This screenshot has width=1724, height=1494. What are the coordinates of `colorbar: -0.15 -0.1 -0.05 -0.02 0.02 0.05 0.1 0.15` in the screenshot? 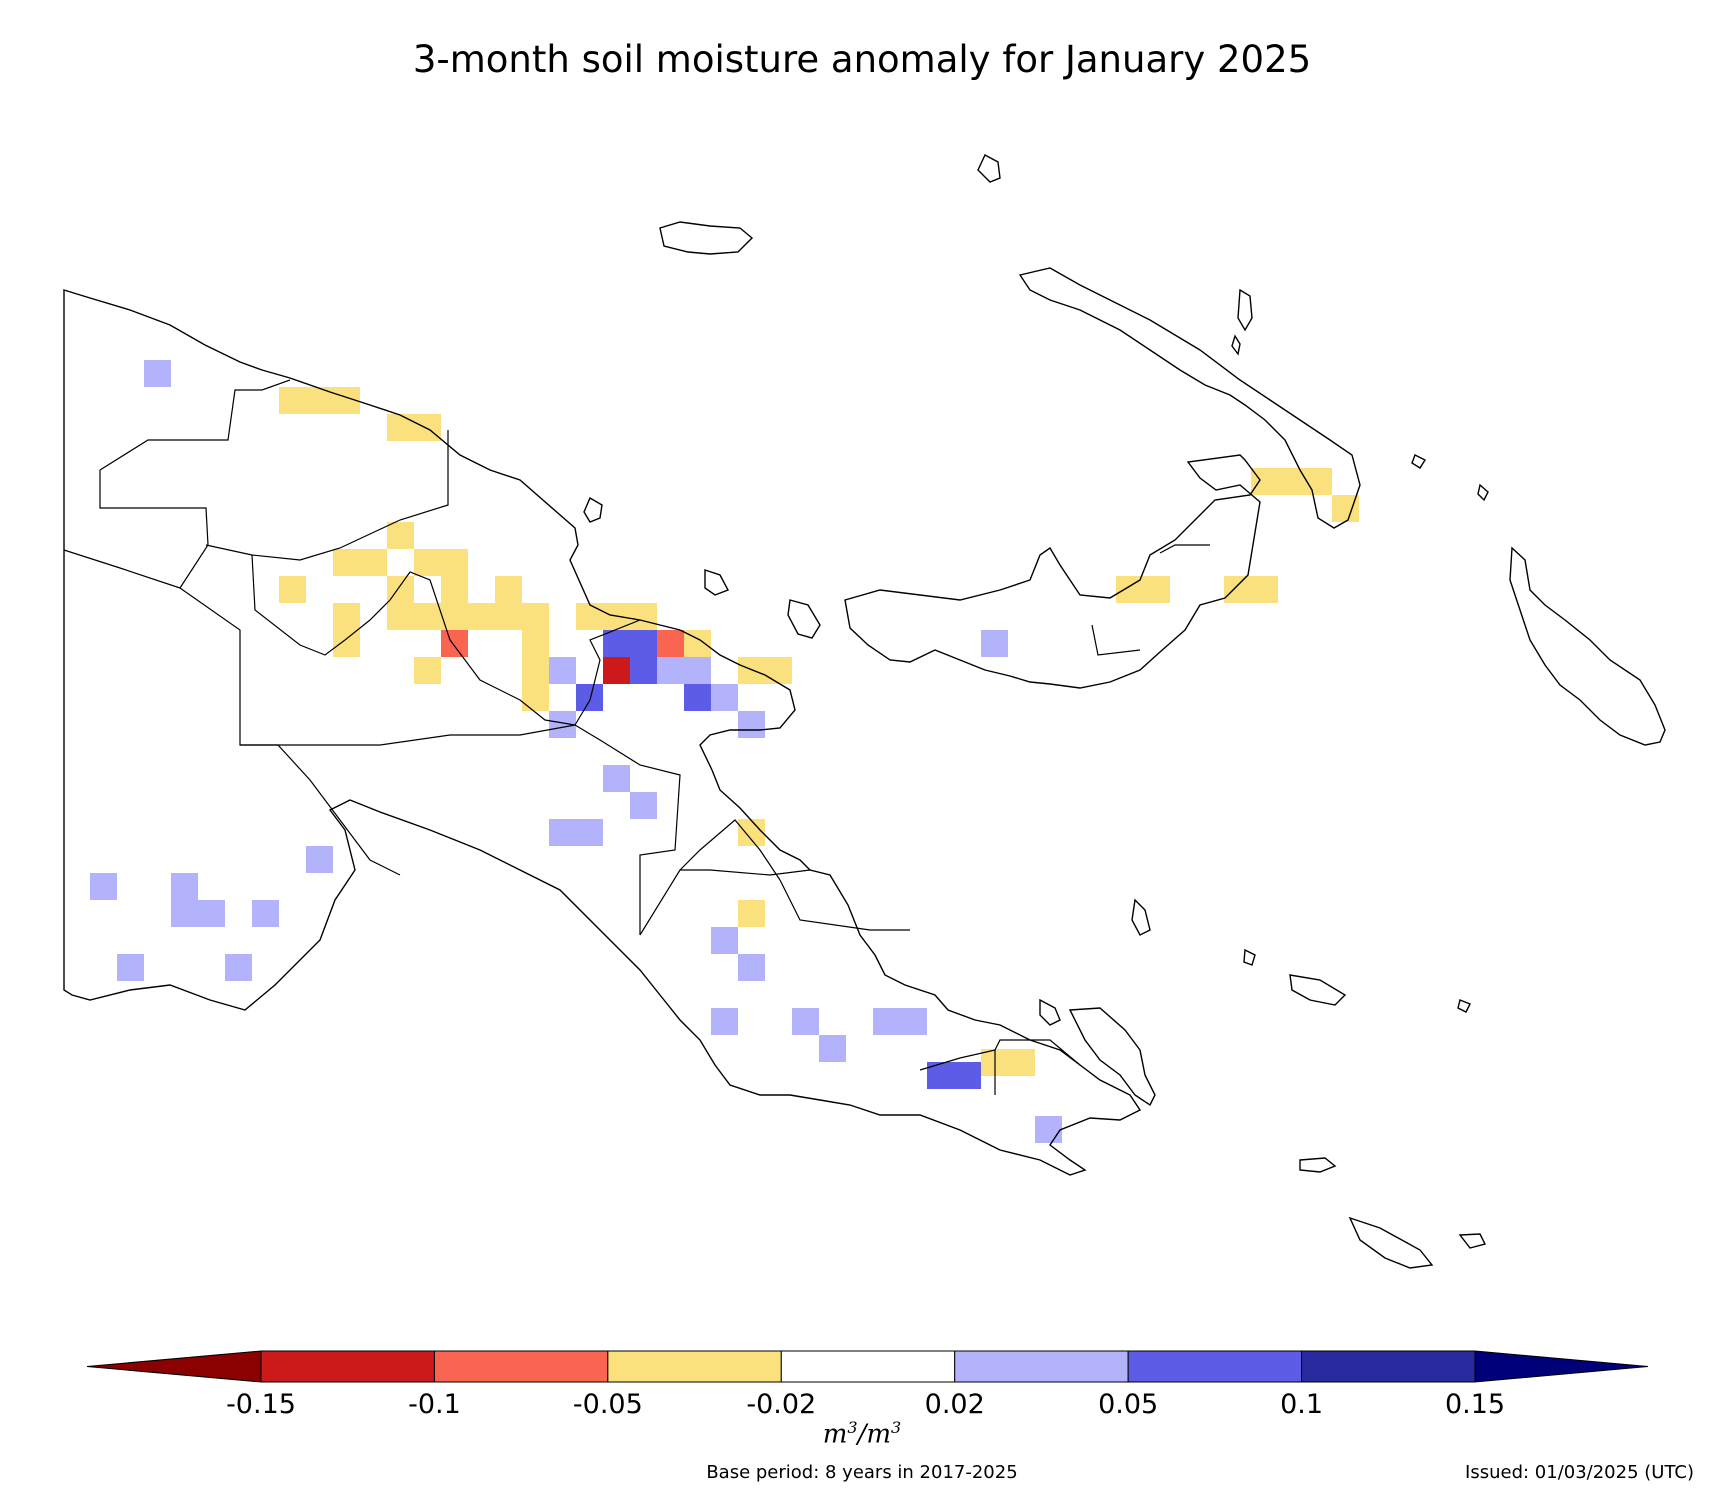 It's located at (867, 1385).